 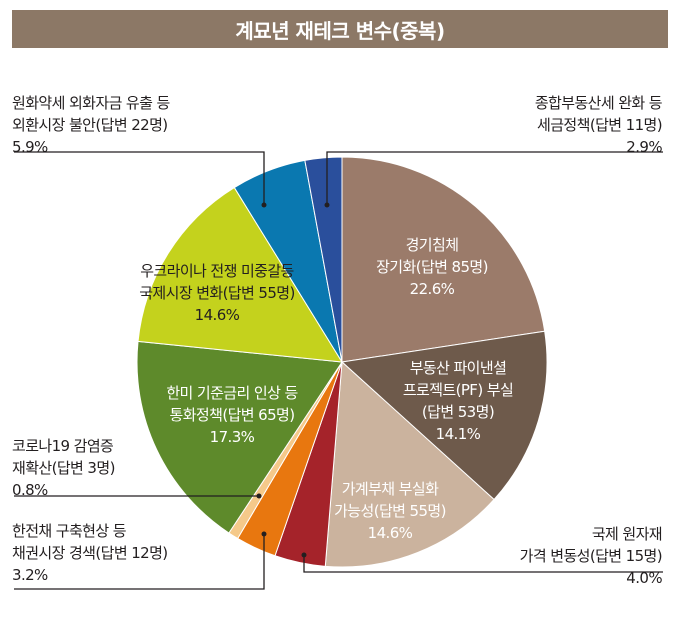 What do you see at coordinates (458, 390) in the screenshot?
I see `slice-category-label: 프로젝트(PF) 부실` at bounding box center [458, 390].